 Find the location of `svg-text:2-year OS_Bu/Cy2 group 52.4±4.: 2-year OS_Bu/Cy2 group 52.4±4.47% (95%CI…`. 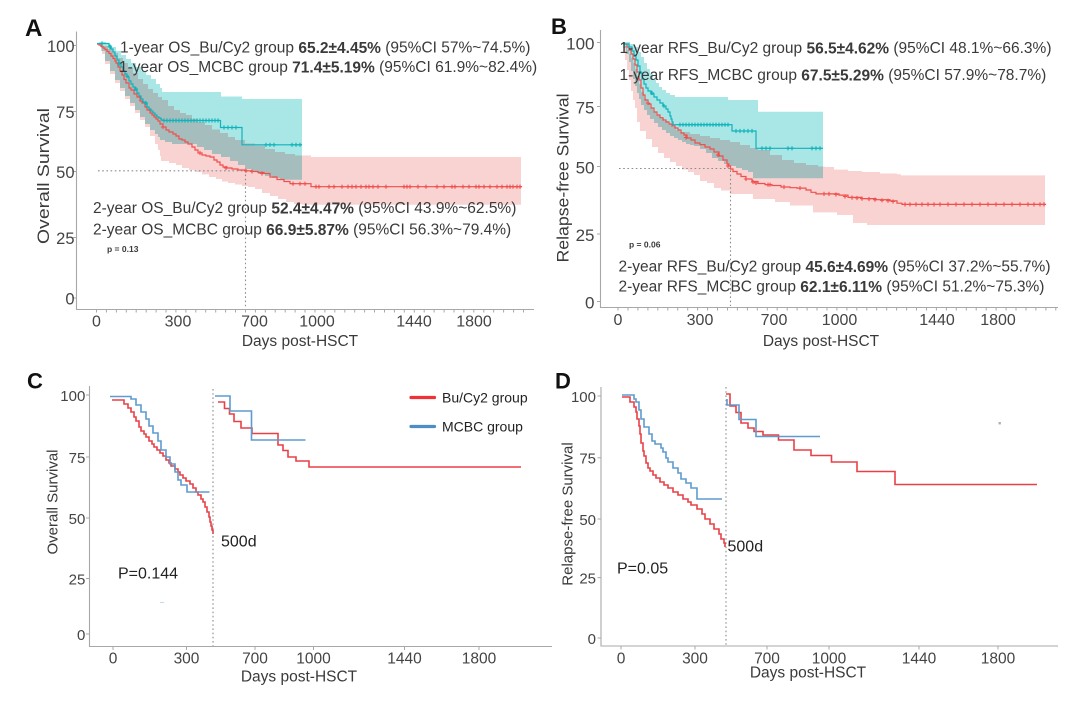

svg-text:2-year OS_Bu/Cy2 group 52.4±4.: 2-year OS_Bu/Cy2 group 52.4±4.47% (95%CI… is located at coordinates (304, 208).